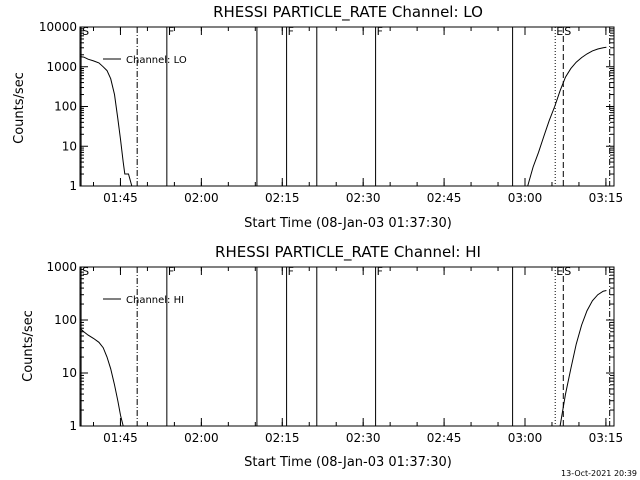 The image size is (640, 480). Describe the element at coordinates (28, 346) in the screenshot. I see `y-axis-label-hi: Counts/sec` at that location.